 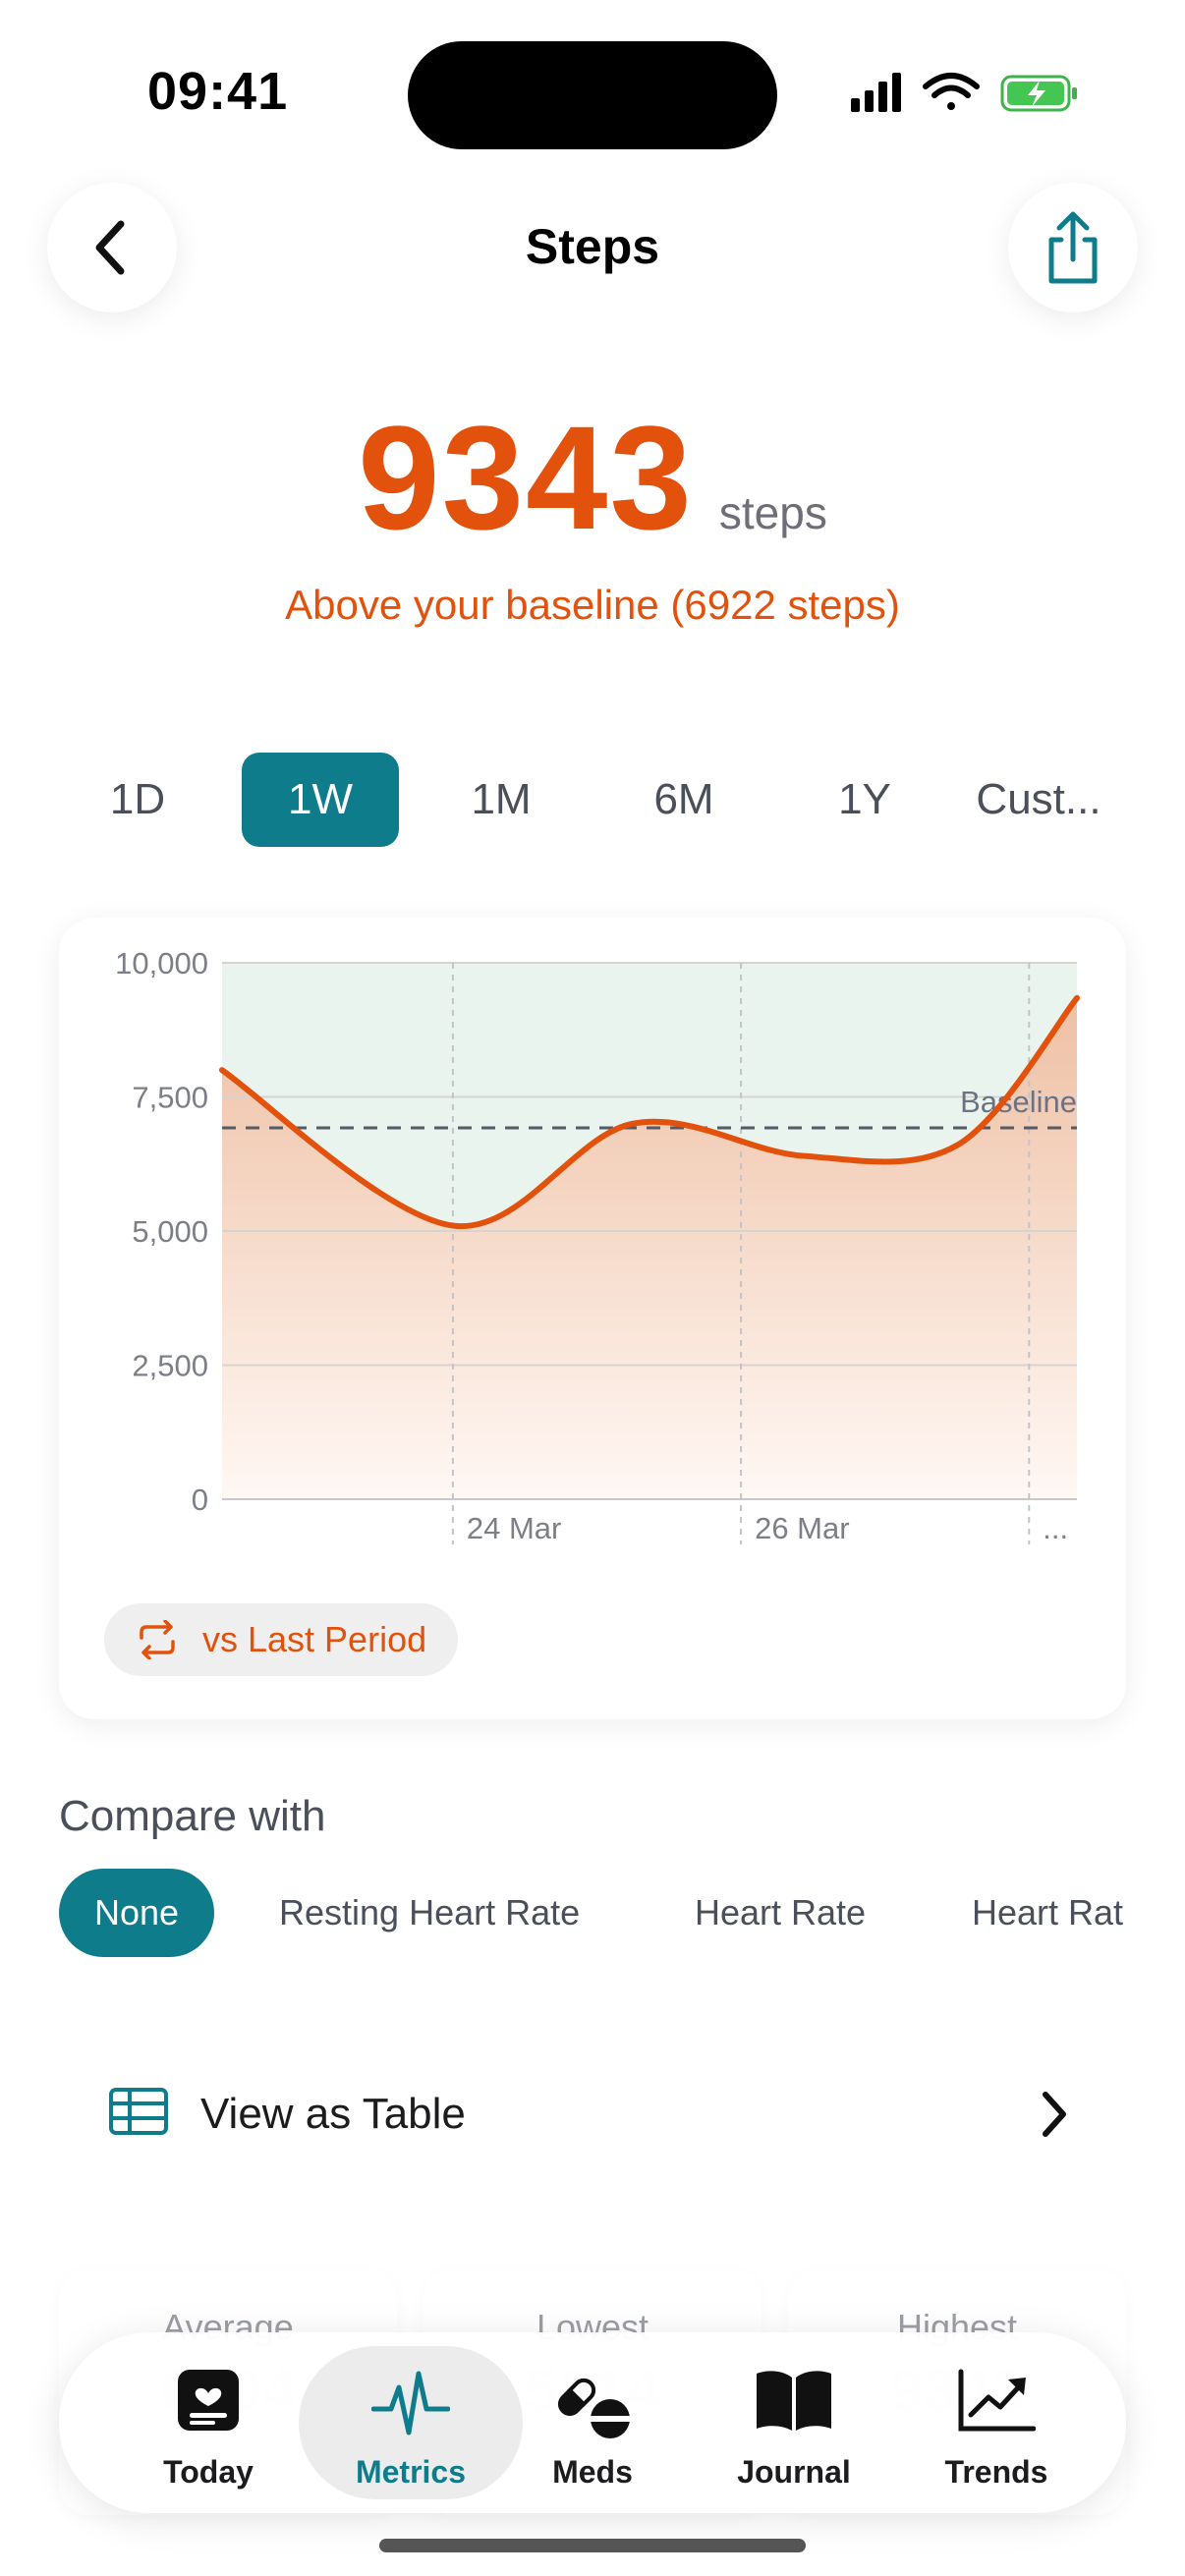 I want to click on x-tick-label: 24 Mar, so click(x=514, y=1528).